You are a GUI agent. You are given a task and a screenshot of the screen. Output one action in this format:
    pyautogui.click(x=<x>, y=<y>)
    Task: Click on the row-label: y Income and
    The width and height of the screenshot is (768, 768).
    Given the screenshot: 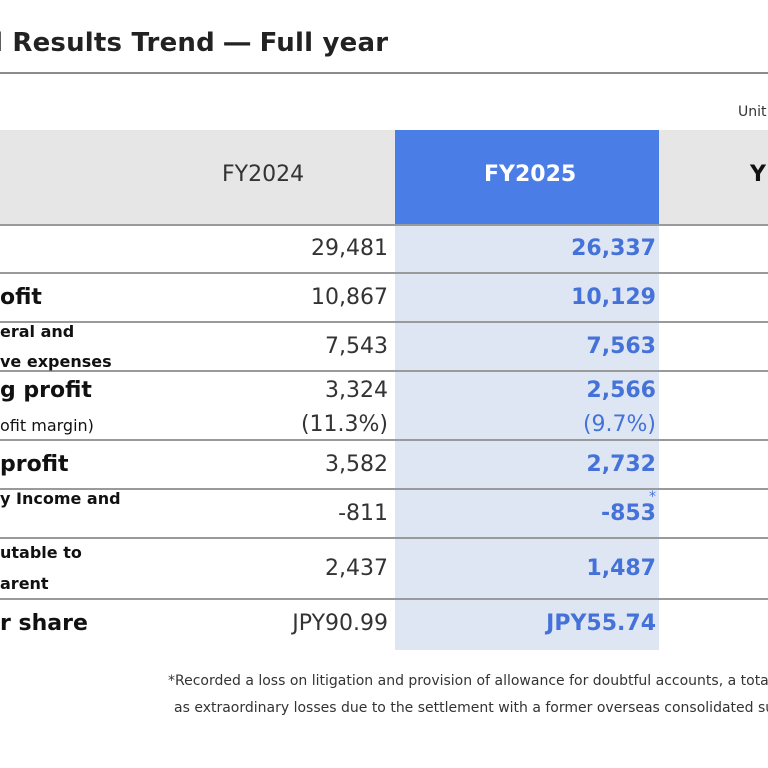 What is the action you would take?
    pyautogui.click(x=60, y=498)
    